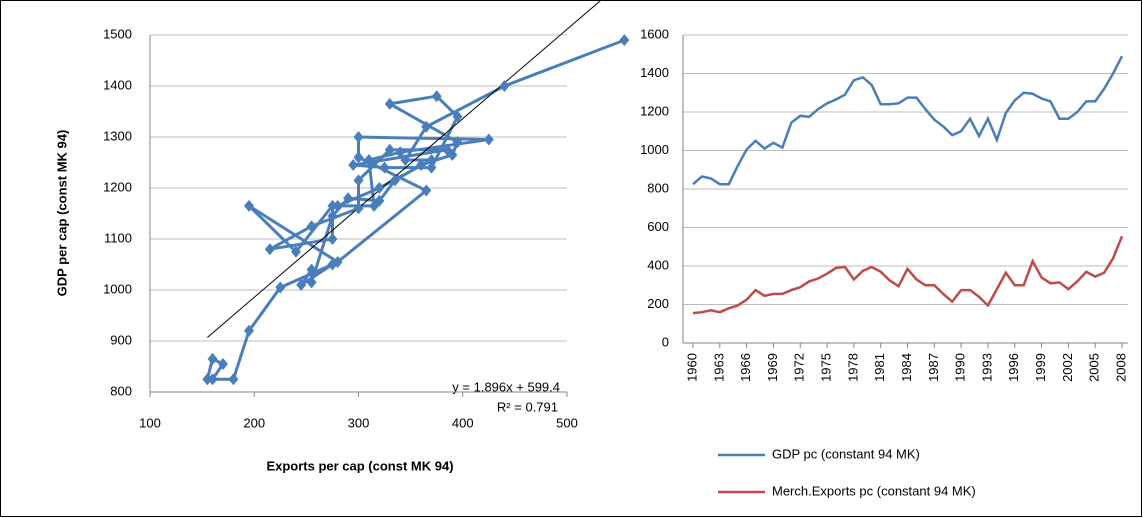  Describe the element at coordinates (150, 422) in the screenshot. I see `x-tick-label: 100` at that location.